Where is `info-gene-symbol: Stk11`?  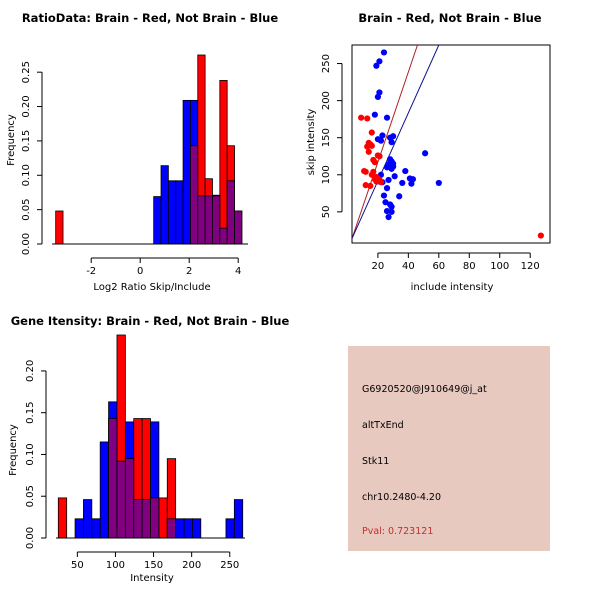
info-gene-symbol: Stk11 is located at coordinates (376, 461).